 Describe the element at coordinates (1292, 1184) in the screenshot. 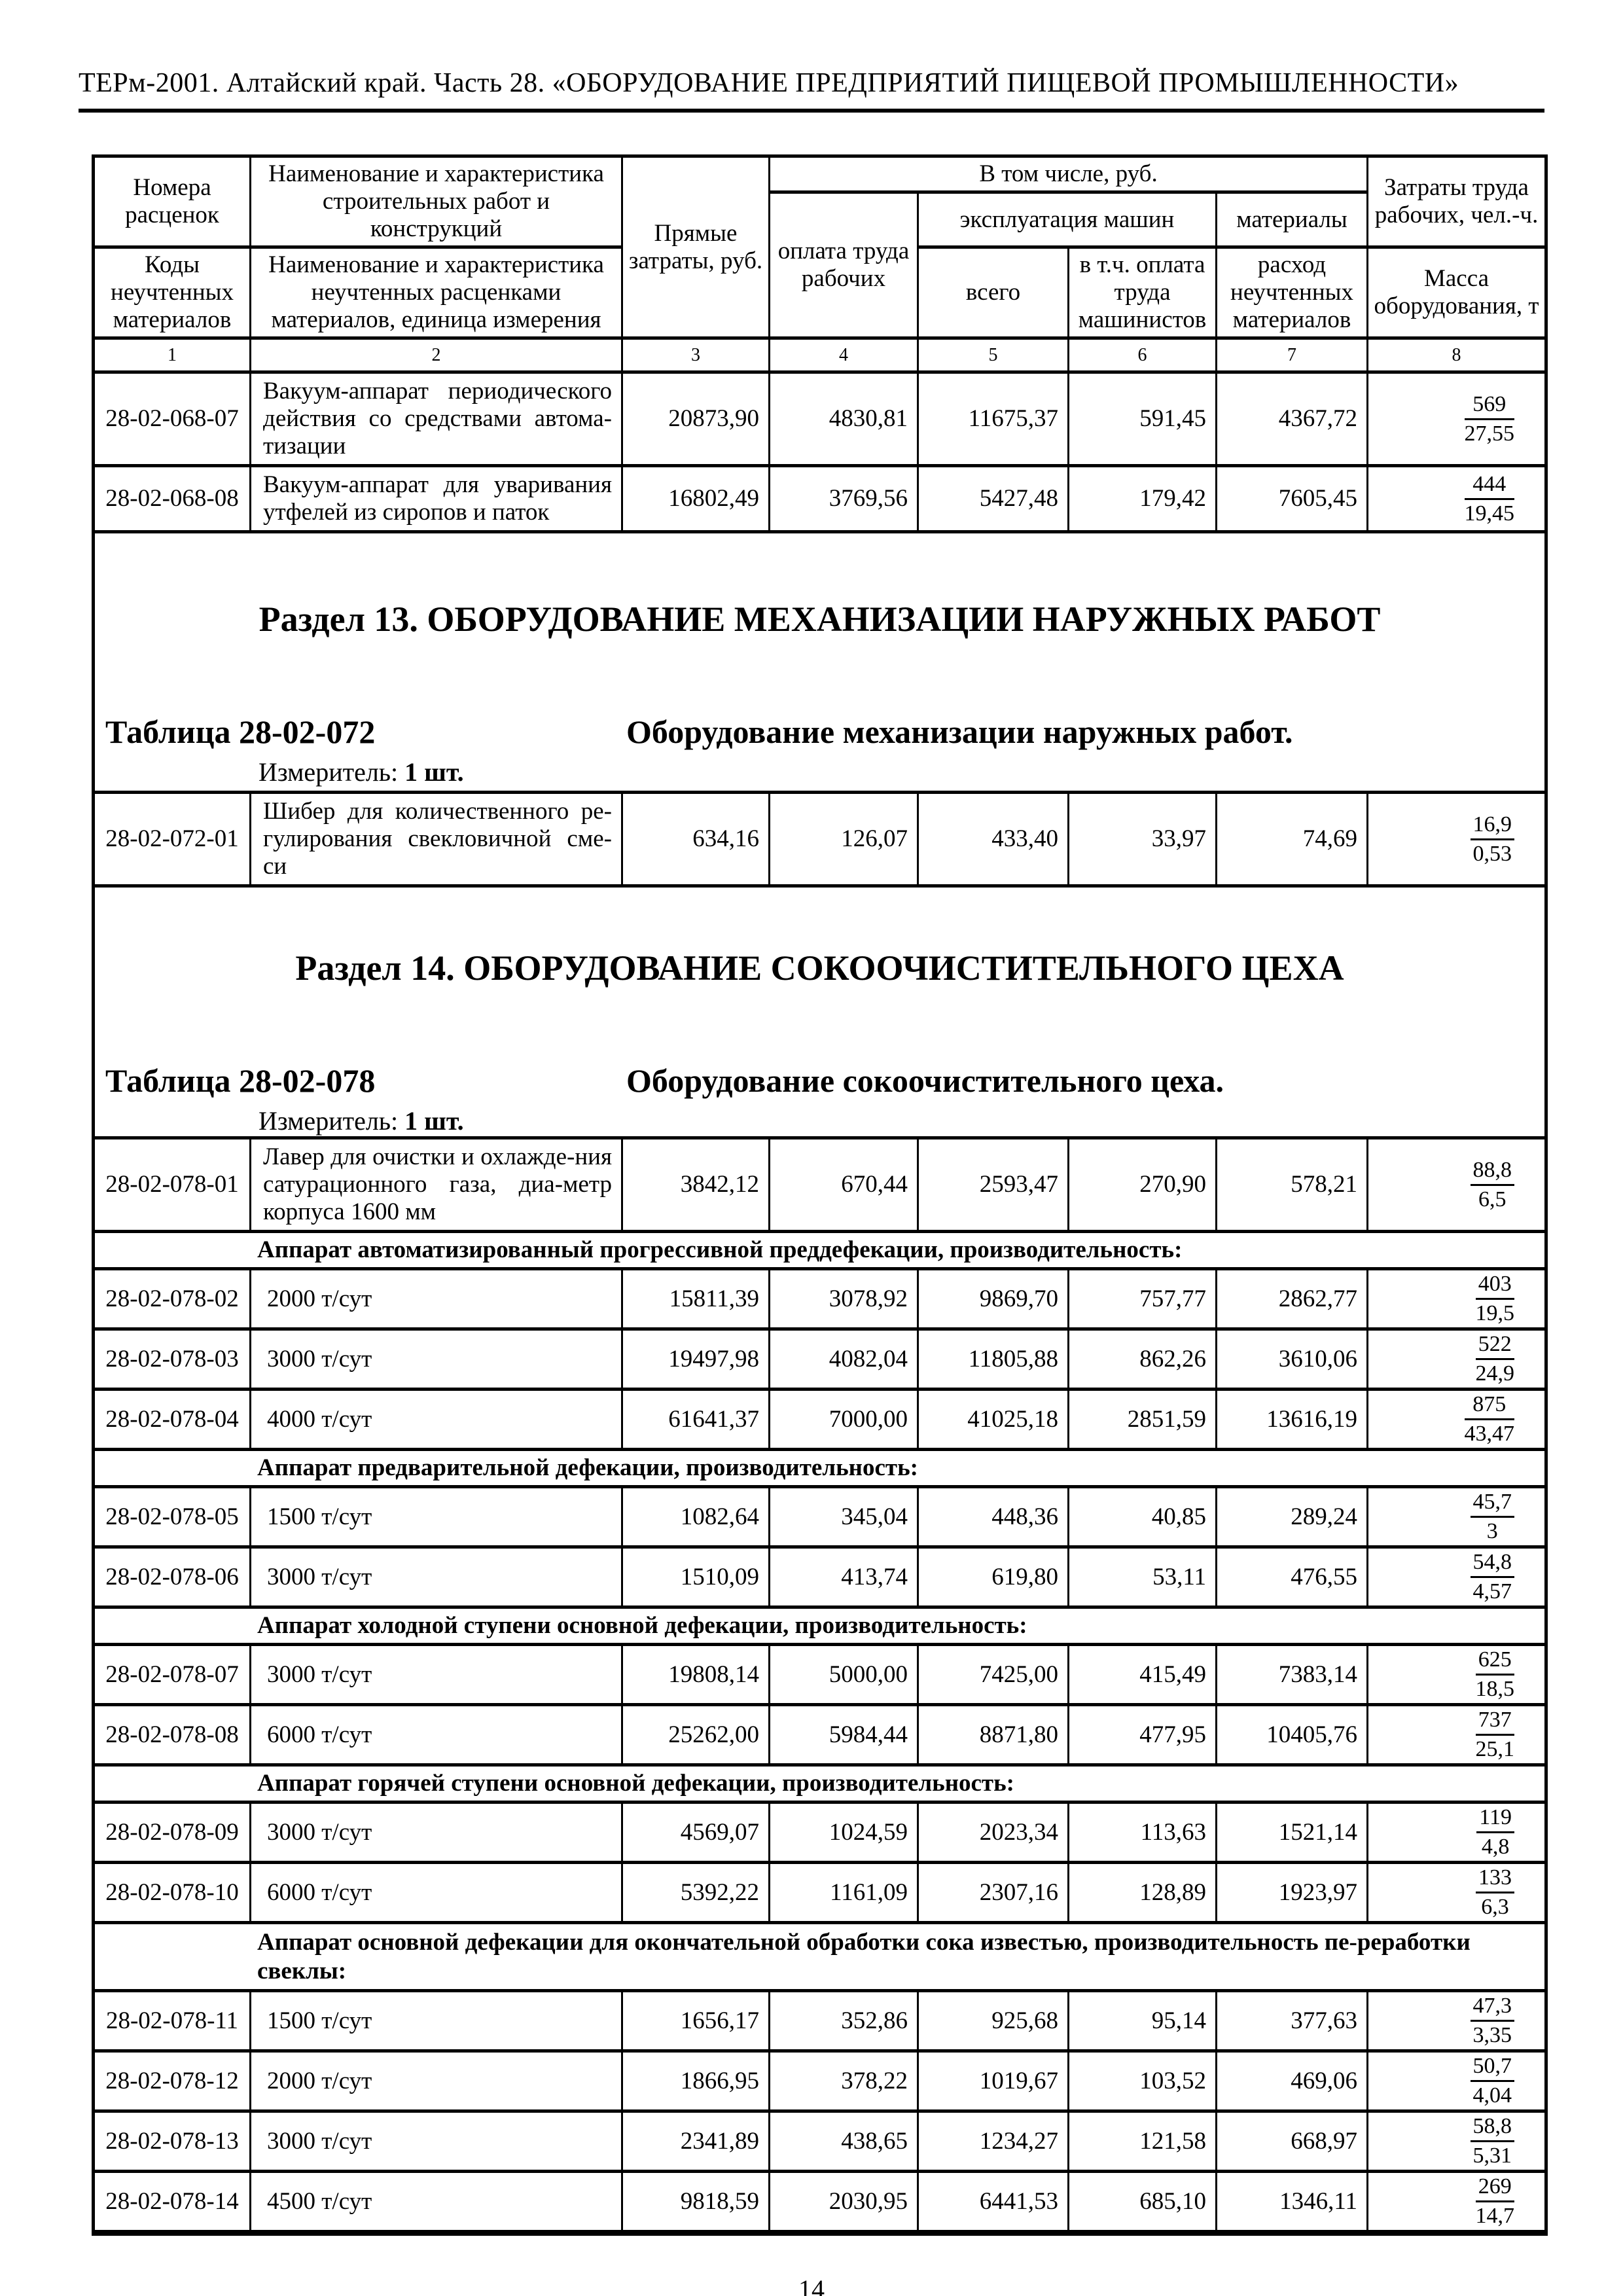

I see `materials-consumption-value: 578,21` at that location.